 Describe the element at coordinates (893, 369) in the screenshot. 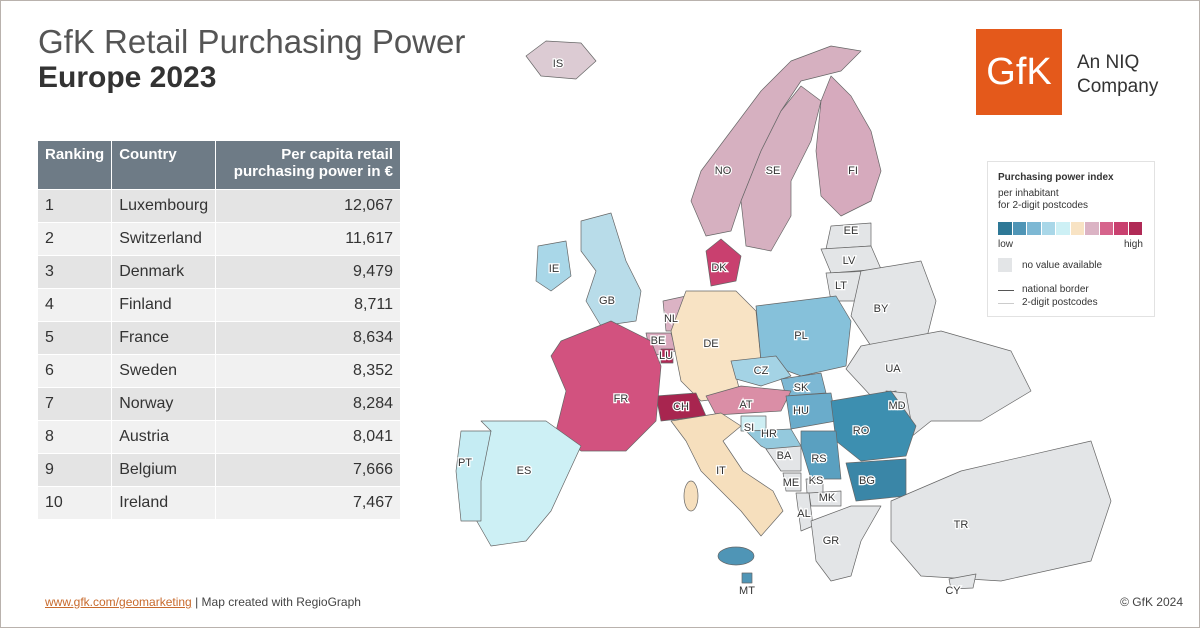

I see `country-label: UA` at that location.